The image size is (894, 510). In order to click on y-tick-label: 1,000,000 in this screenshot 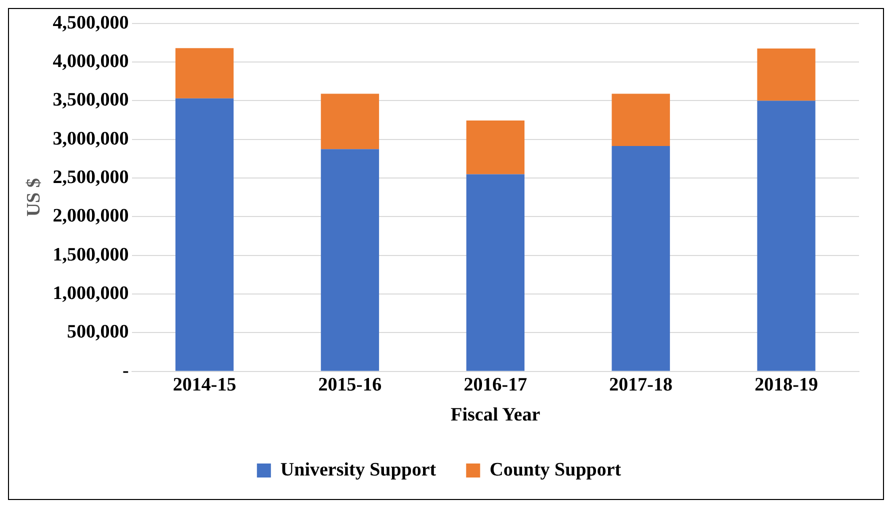, I will do `click(90, 293)`.